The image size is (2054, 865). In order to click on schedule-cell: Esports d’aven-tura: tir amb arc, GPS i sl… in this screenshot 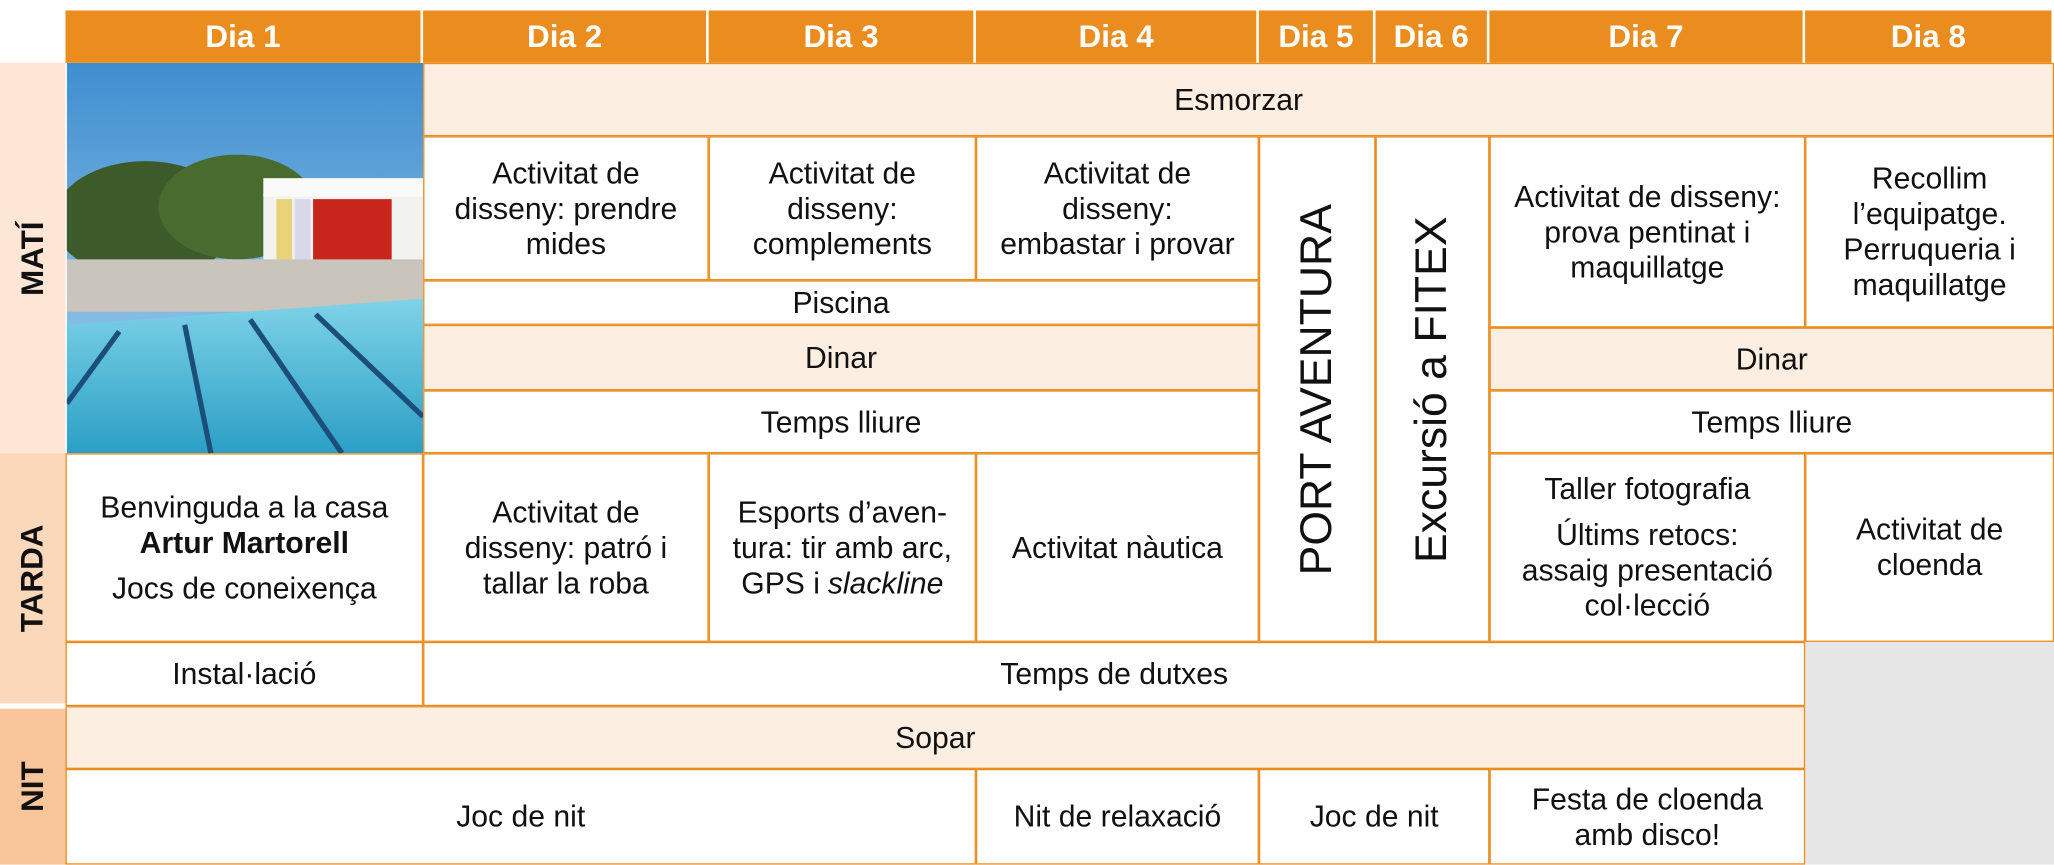, I will do `click(842, 547)`.